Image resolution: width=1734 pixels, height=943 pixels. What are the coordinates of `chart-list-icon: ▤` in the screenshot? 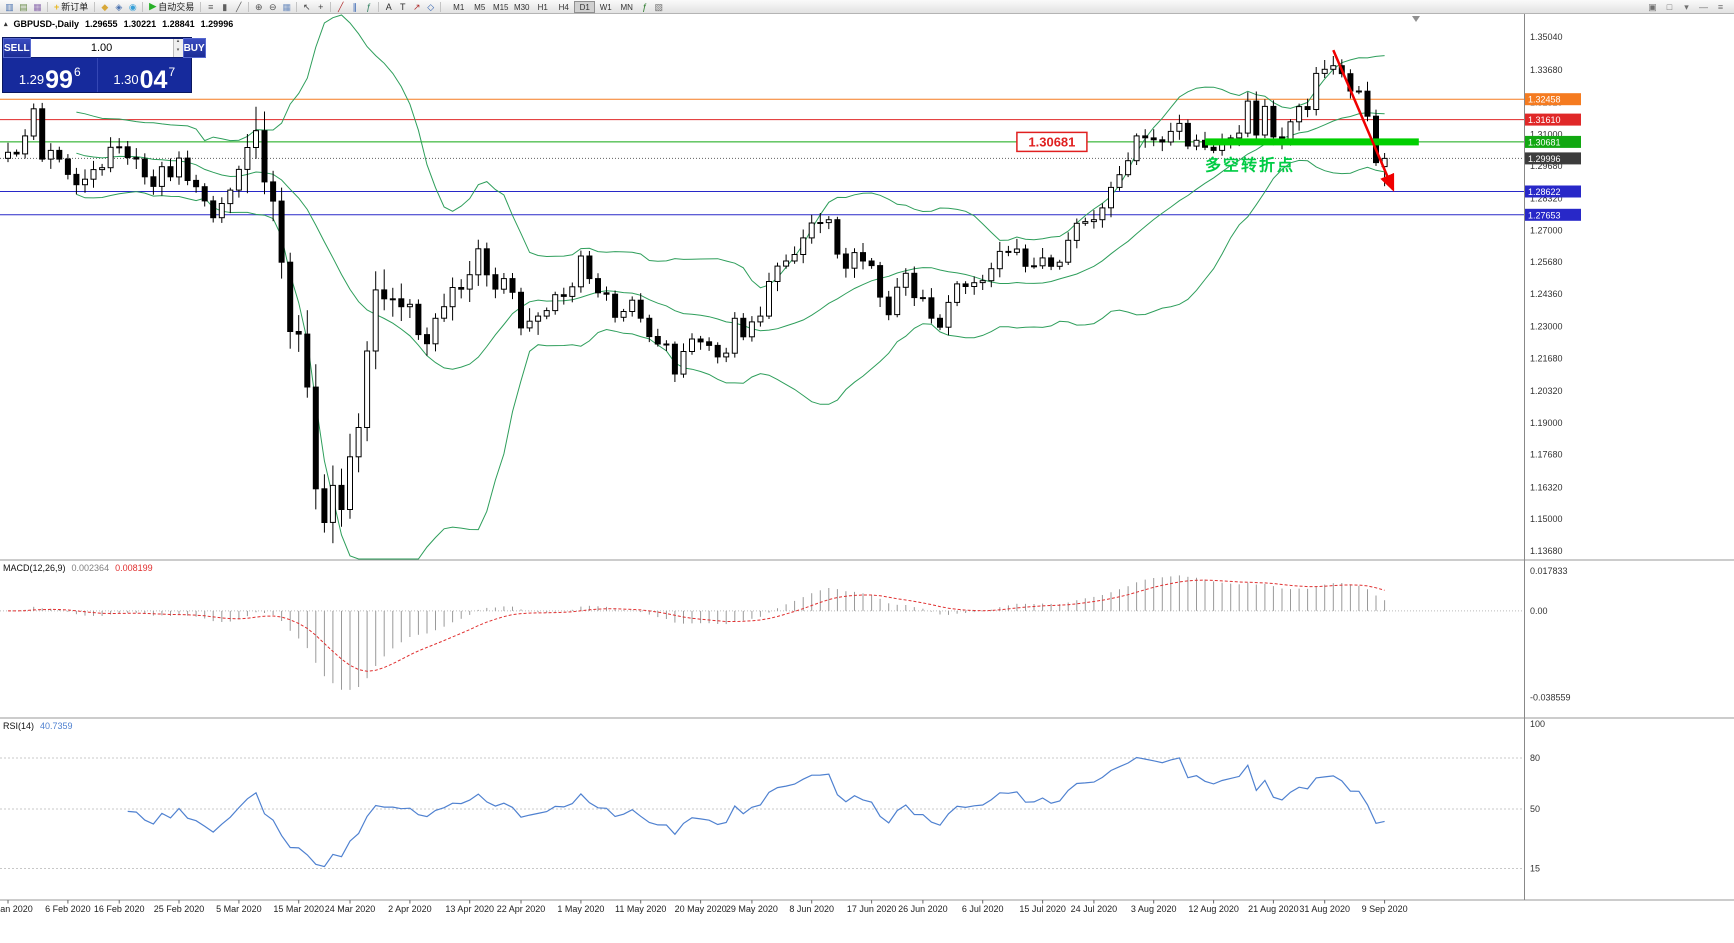 It's located at (23, 6).